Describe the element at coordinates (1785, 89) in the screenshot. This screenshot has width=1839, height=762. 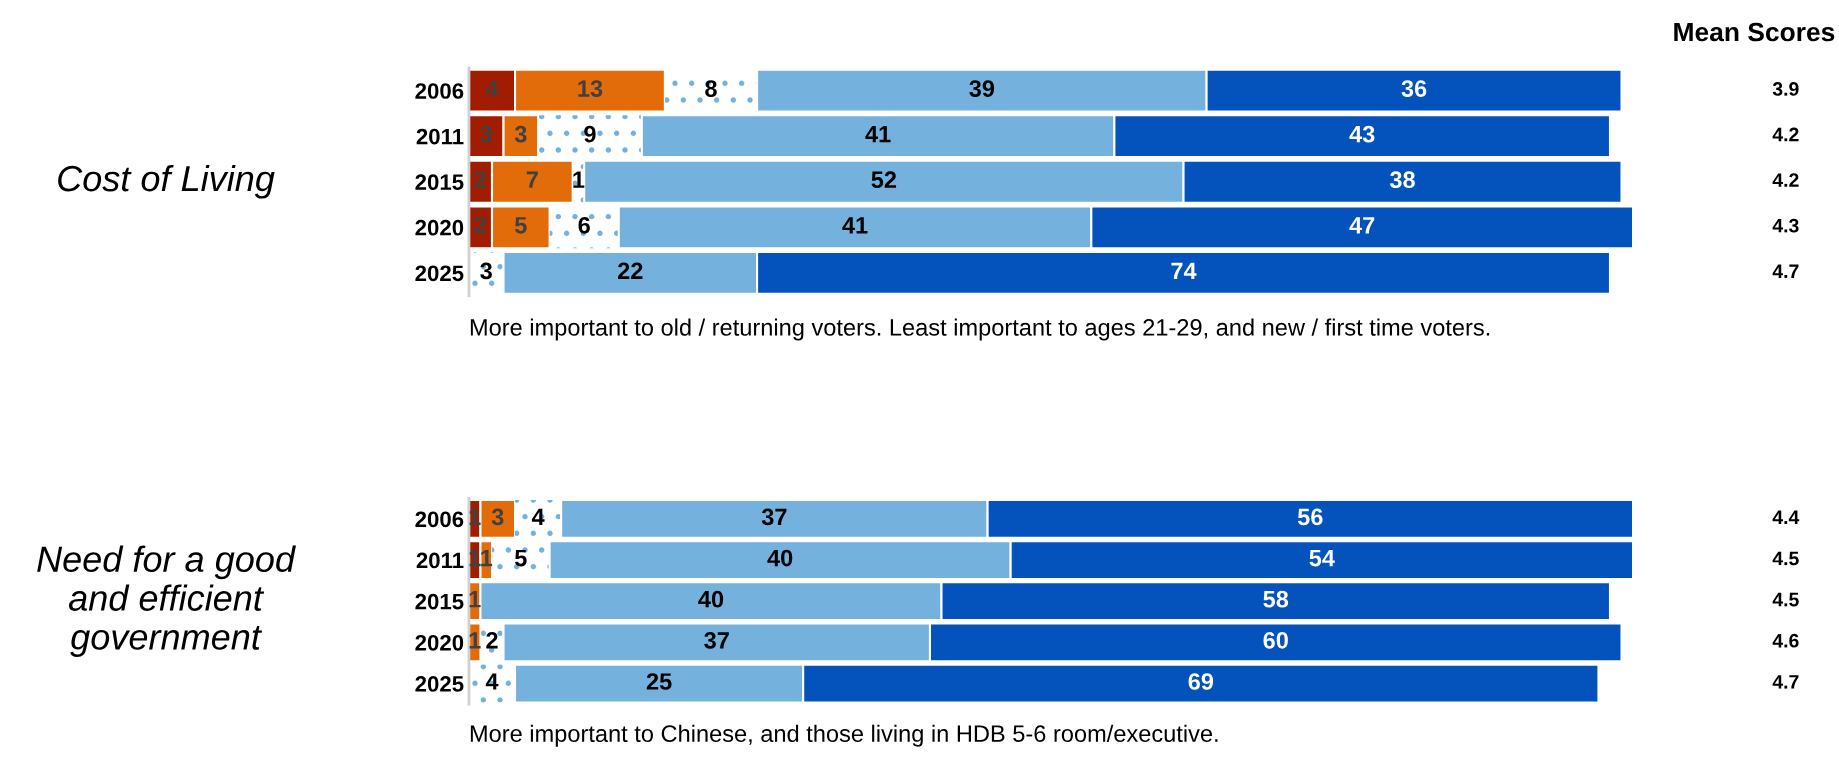
I see `text: 3.9` at that location.